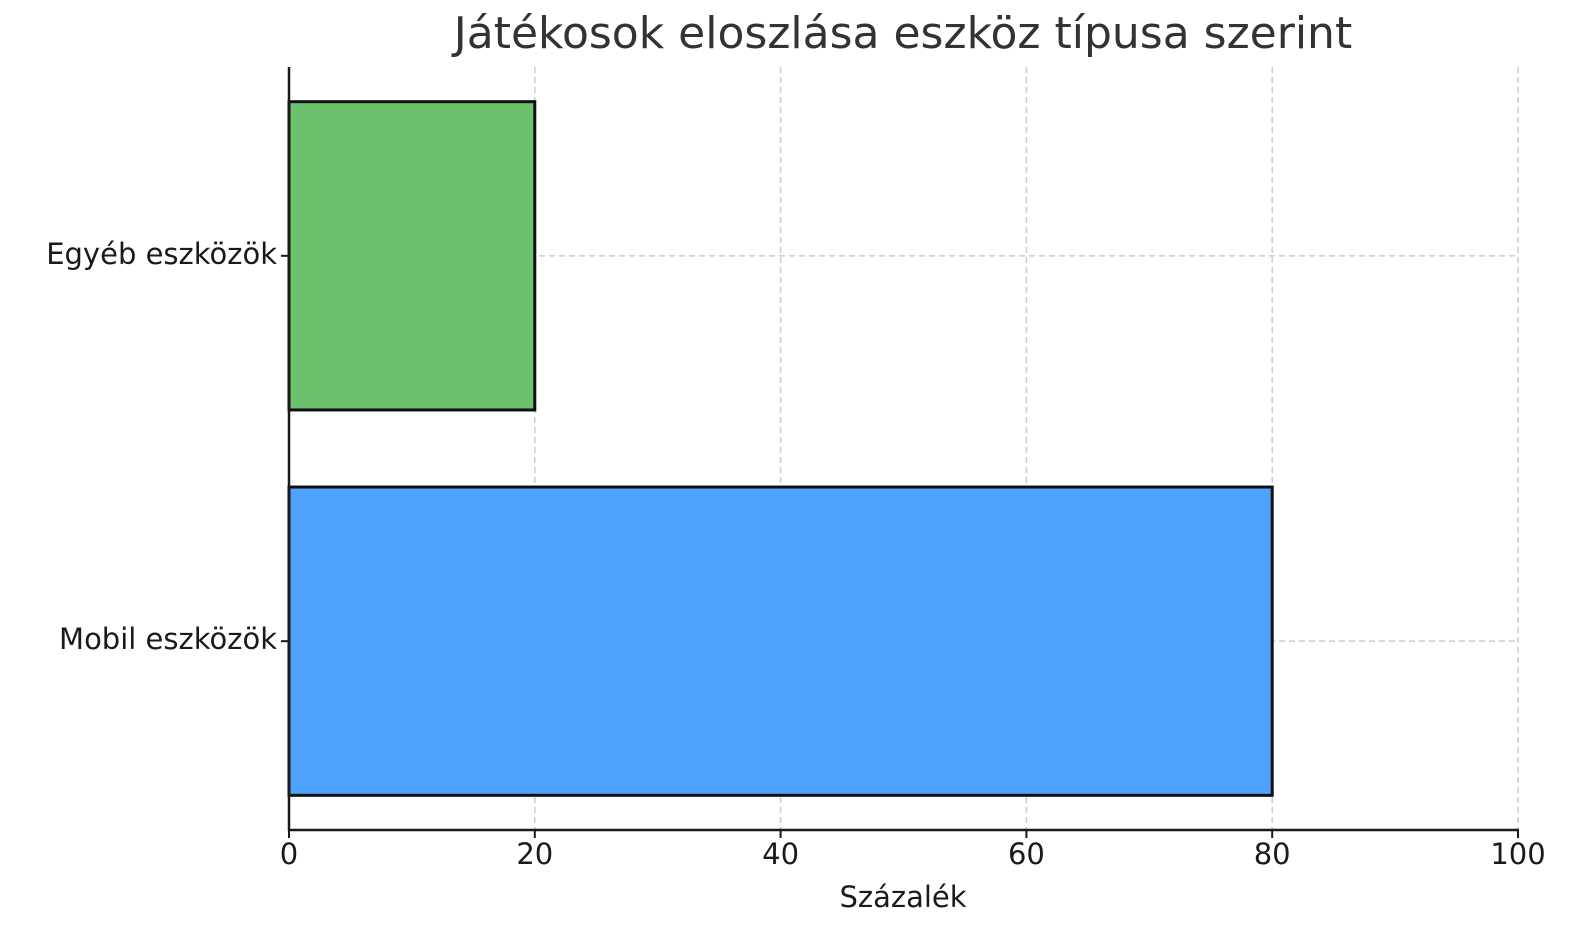 The width and height of the screenshot is (1581, 944). Describe the element at coordinates (161, 254) in the screenshot. I see `y-tick-label: Egyéb eszközök` at that location.